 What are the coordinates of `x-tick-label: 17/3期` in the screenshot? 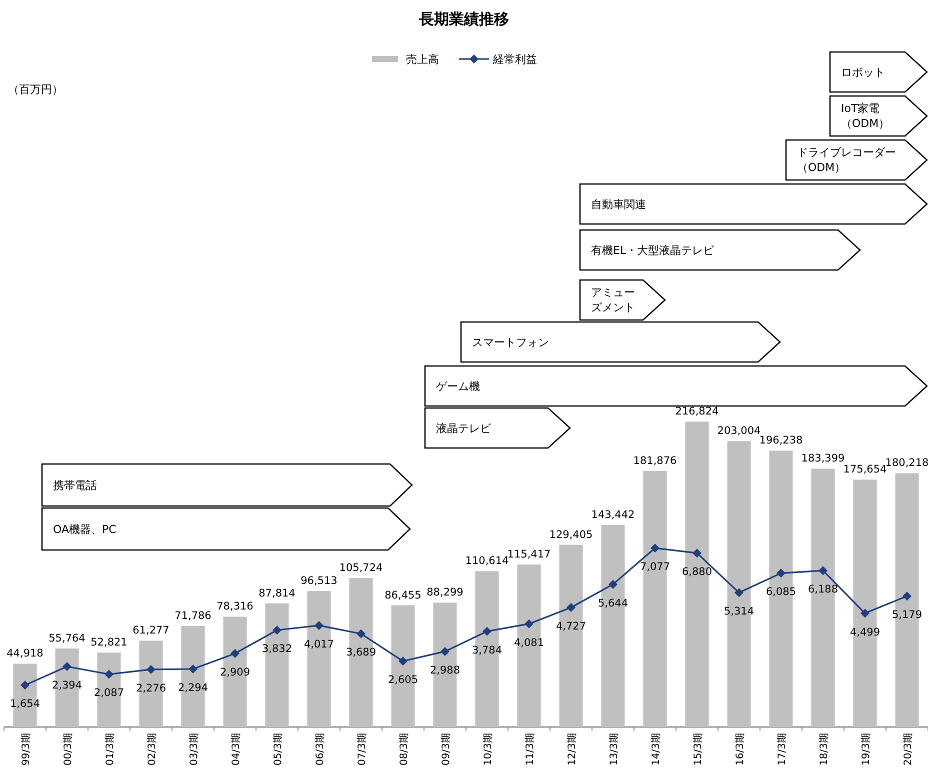 It's located at (782, 749).